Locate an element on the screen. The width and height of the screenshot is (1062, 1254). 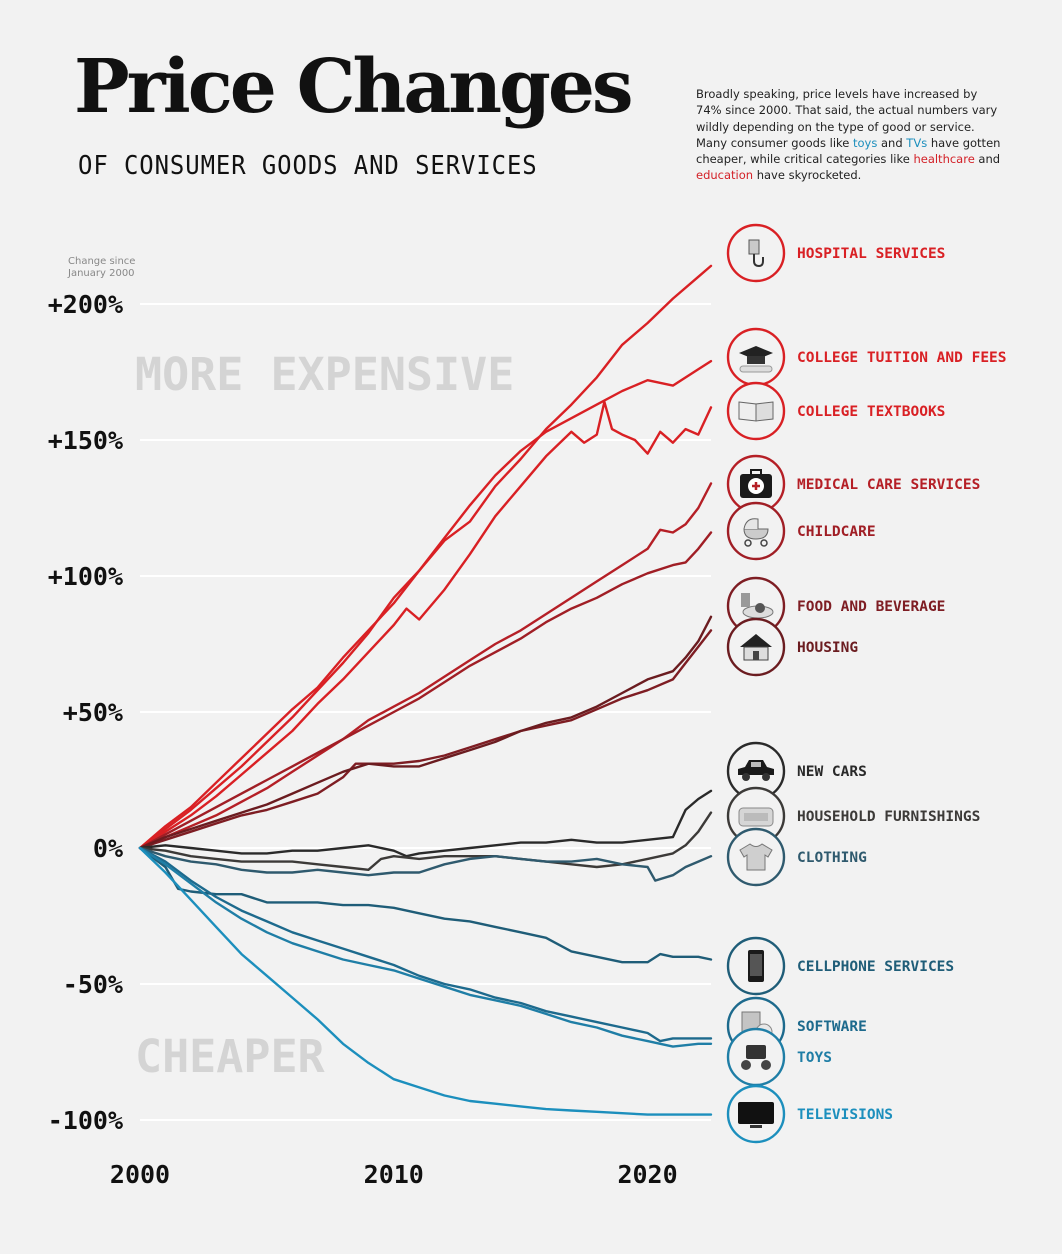
series-line-car is located at coordinates (425, 823).